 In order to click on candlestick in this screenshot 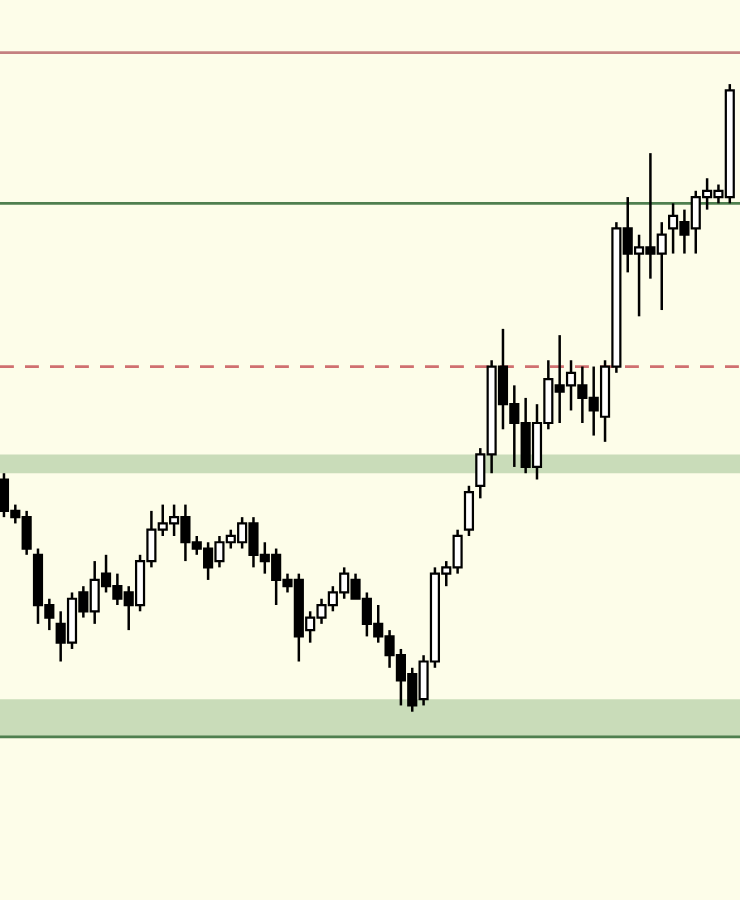, I will do `click(469, 511)`.